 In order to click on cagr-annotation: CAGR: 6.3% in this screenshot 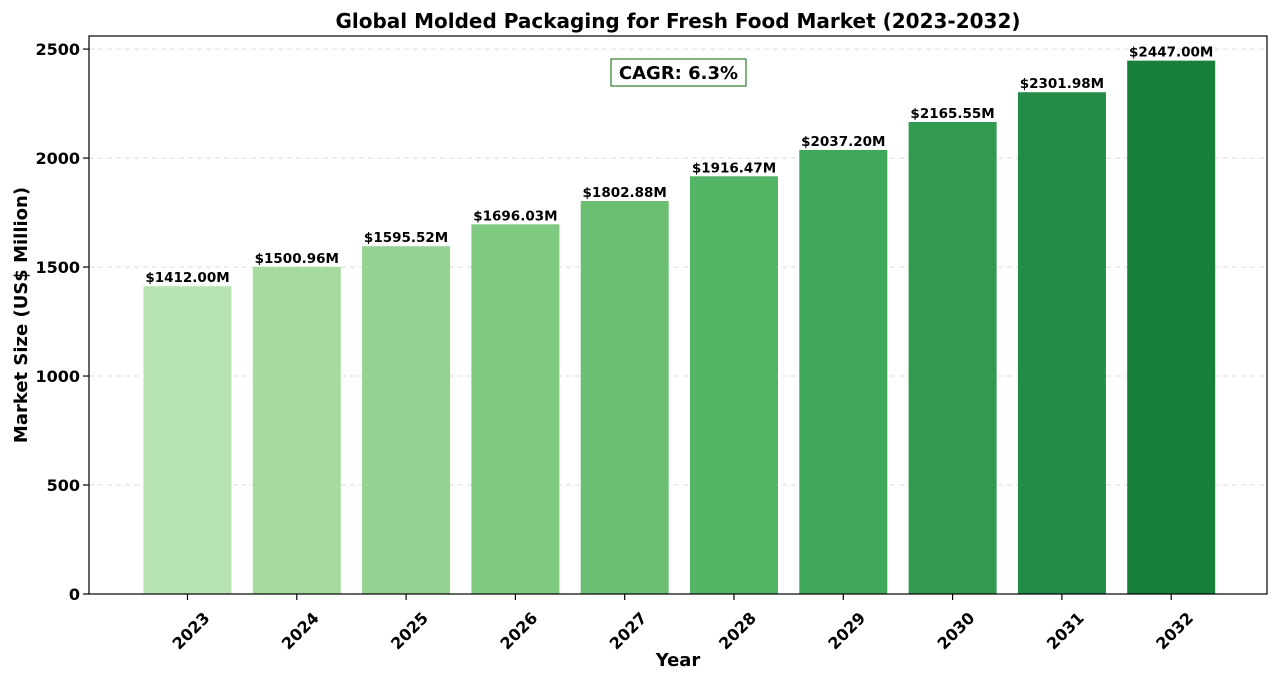, I will do `click(678, 72)`.